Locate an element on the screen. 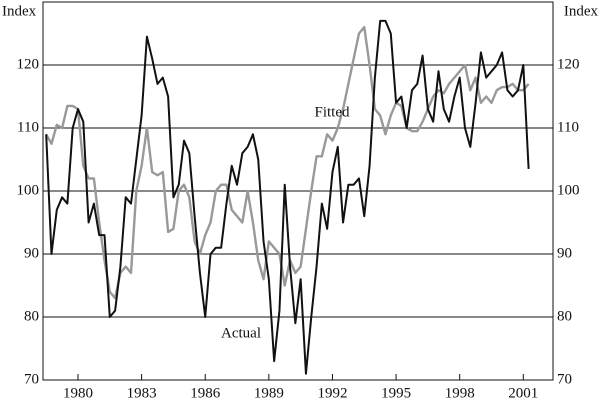 This screenshot has height=402, width=600. x-tick-label: 2001 is located at coordinates (523, 393).